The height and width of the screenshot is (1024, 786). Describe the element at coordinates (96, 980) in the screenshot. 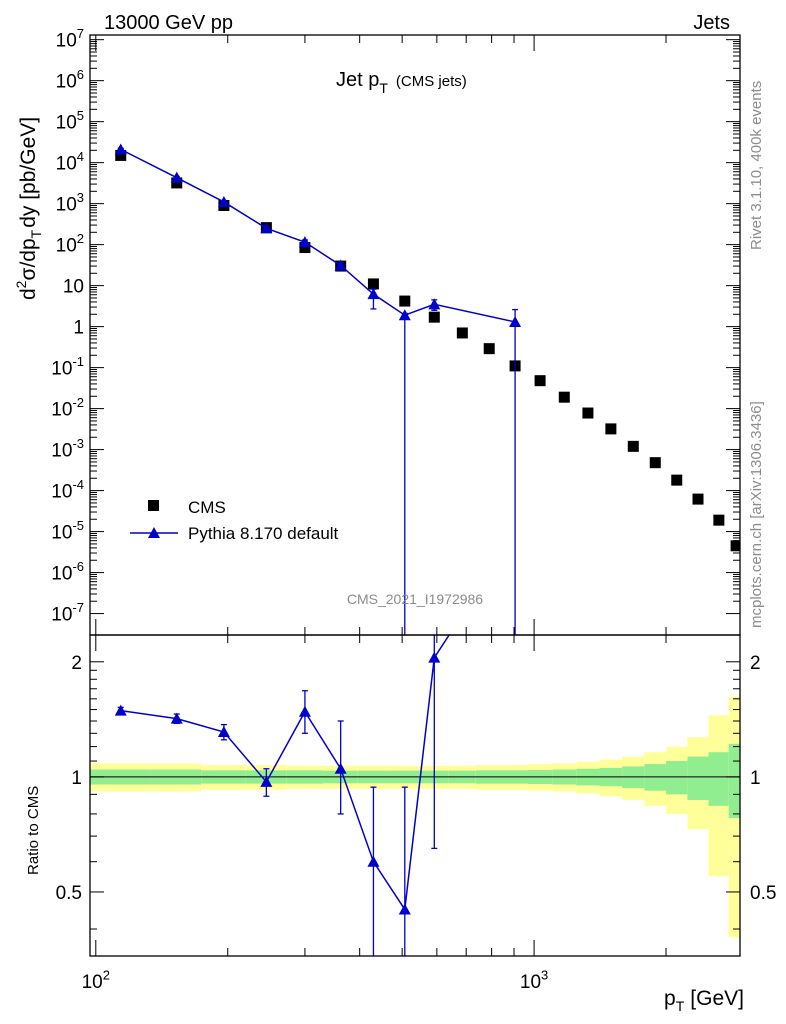

I see `x-tick-label: 10²` at that location.